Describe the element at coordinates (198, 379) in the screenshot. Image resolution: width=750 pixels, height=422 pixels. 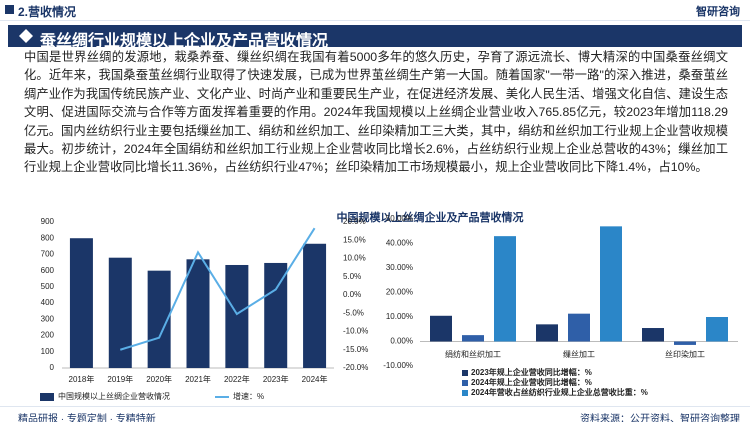
I see `x-tick-label: 2021年` at that location.